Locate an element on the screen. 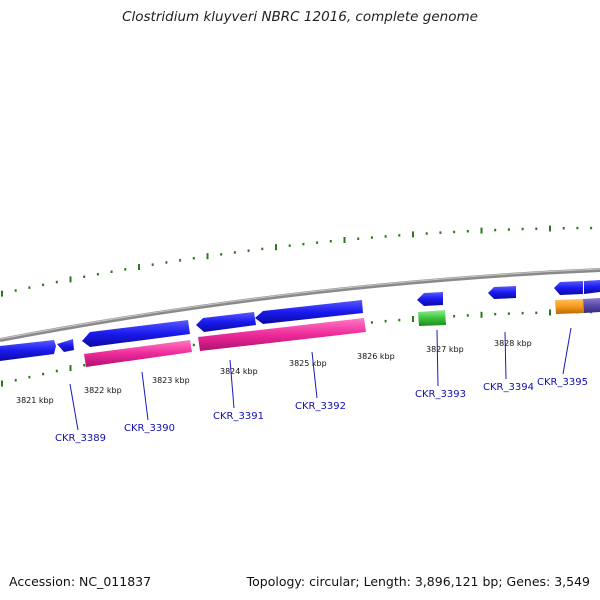 The width and height of the screenshot is (600, 600). kbp-label: 3822 kbp is located at coordinates (103, 390).